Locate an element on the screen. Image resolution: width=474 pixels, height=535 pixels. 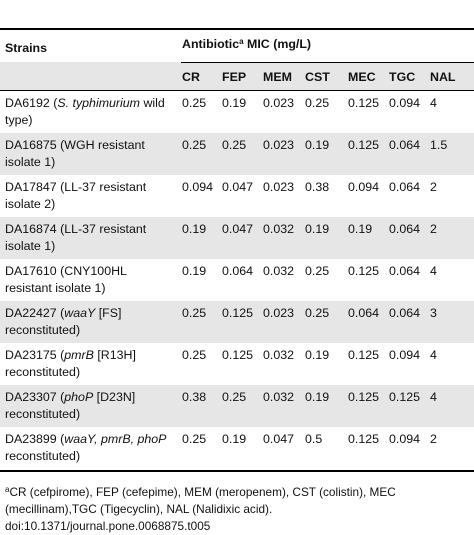
mic-value-nal: 3 is located at coordinates (433, 313).